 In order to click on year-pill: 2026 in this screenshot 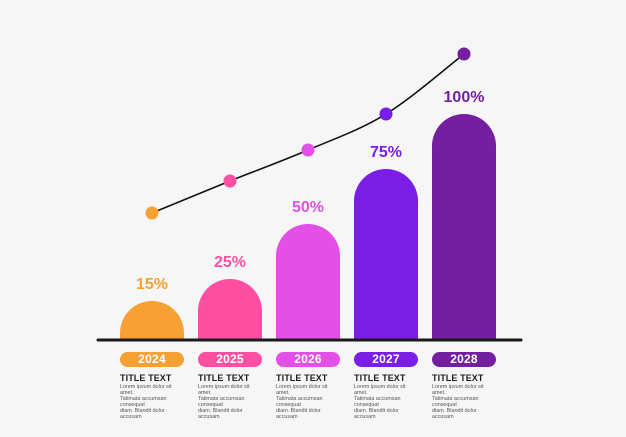, I will do `click(308, 359)`.